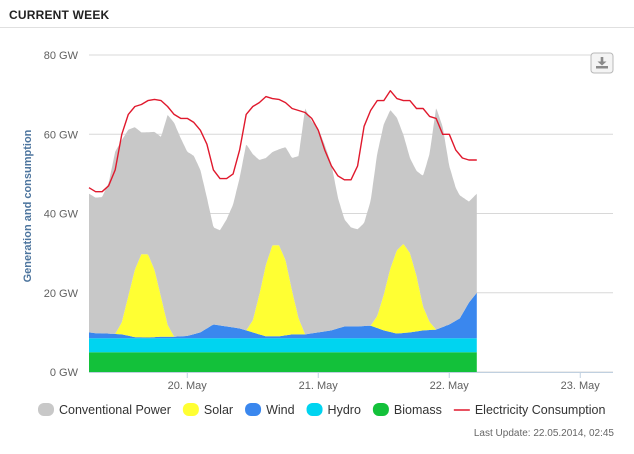 This screenshot has height=454, width=634. I want to click on x-tick-label: 21. May, so click(319, 386).